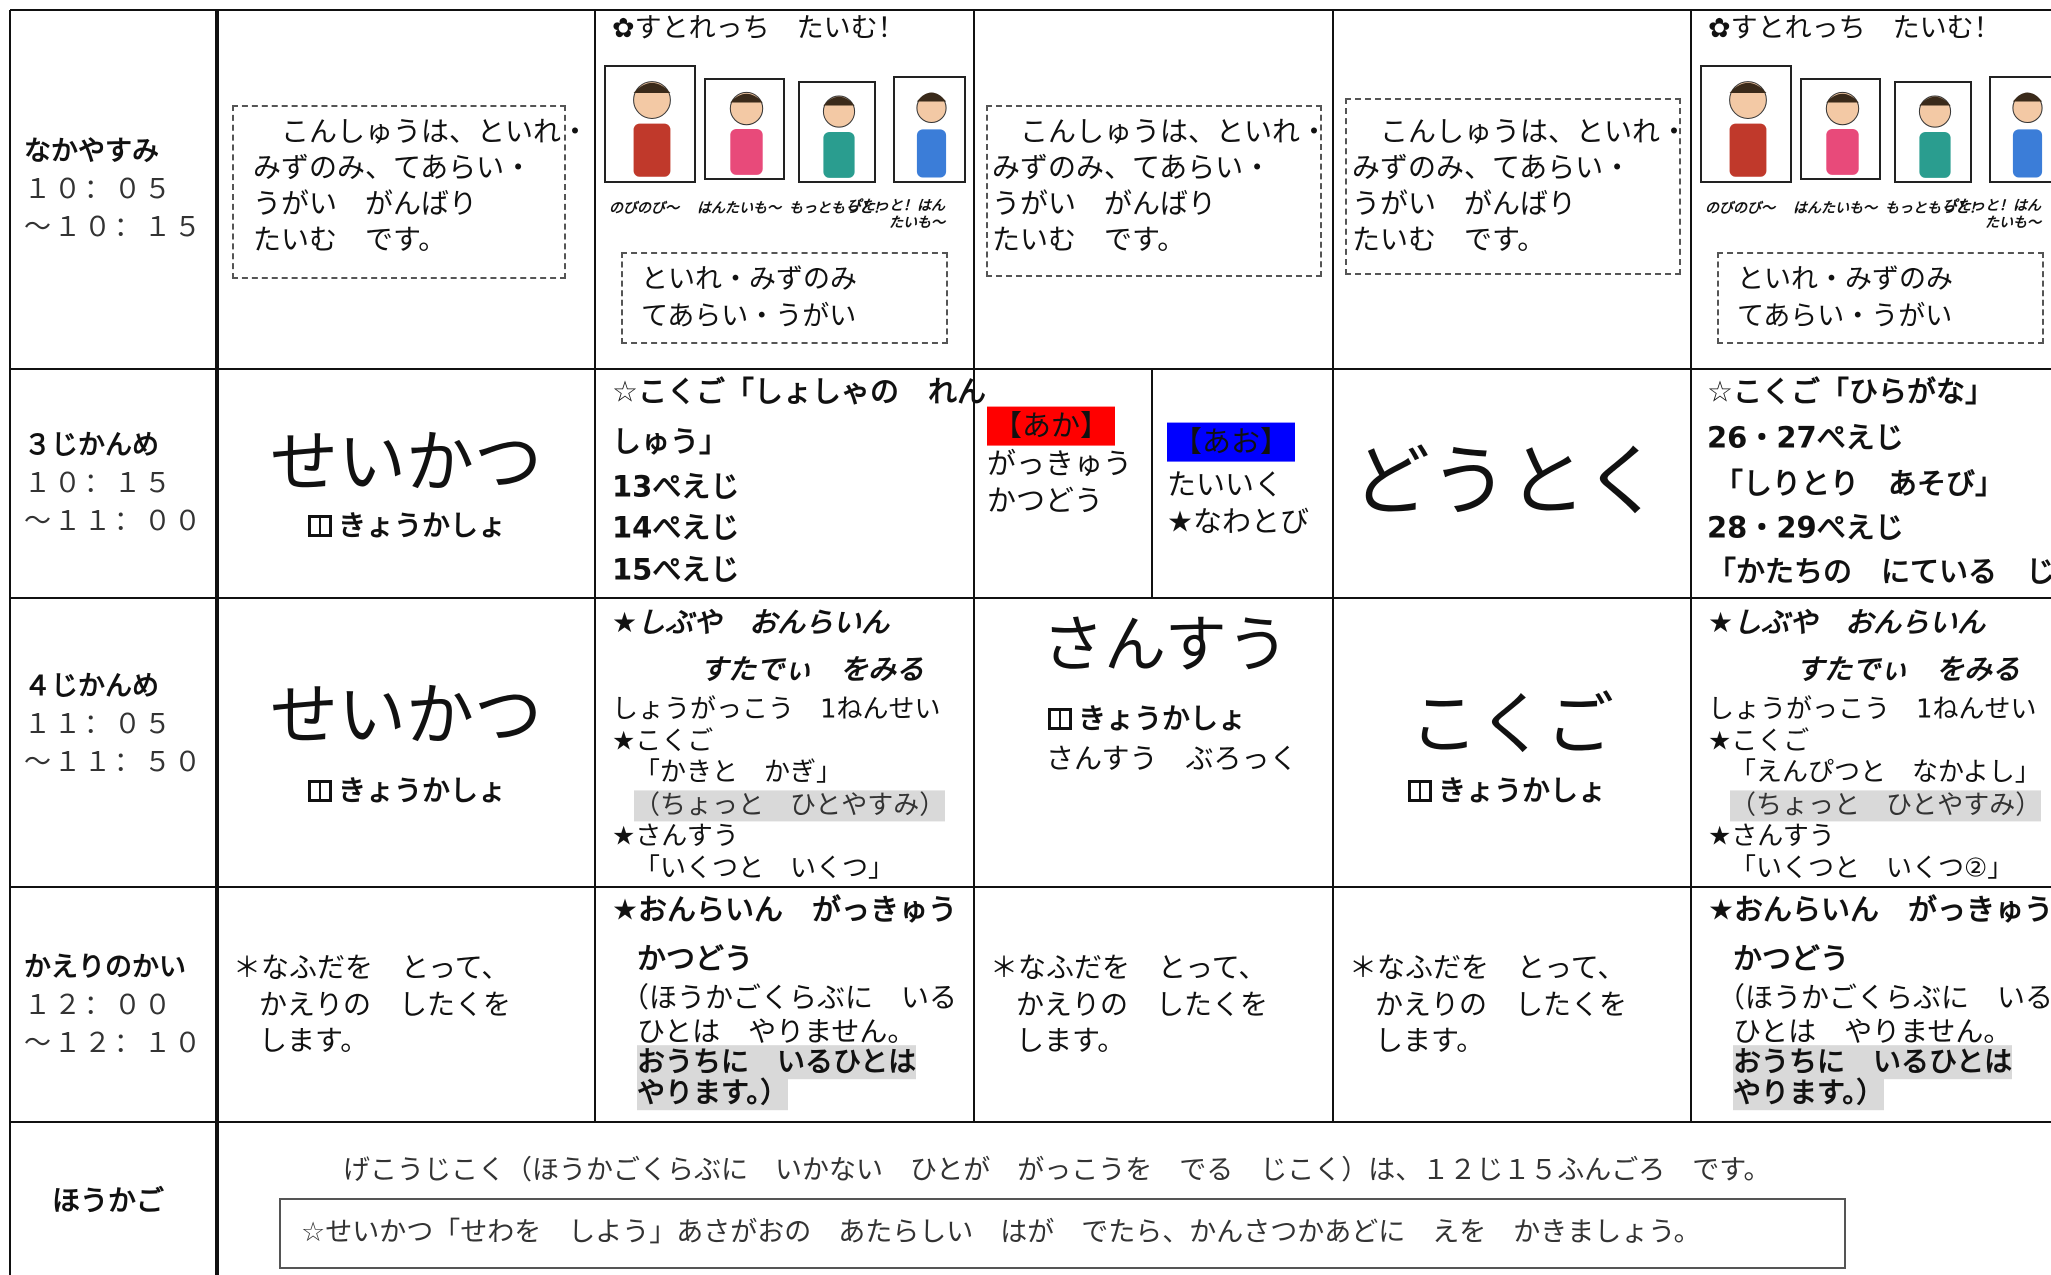 The image size is (2051, 1275). I want to click on closing-line: ひとは やりません。, so click(776, 1032).